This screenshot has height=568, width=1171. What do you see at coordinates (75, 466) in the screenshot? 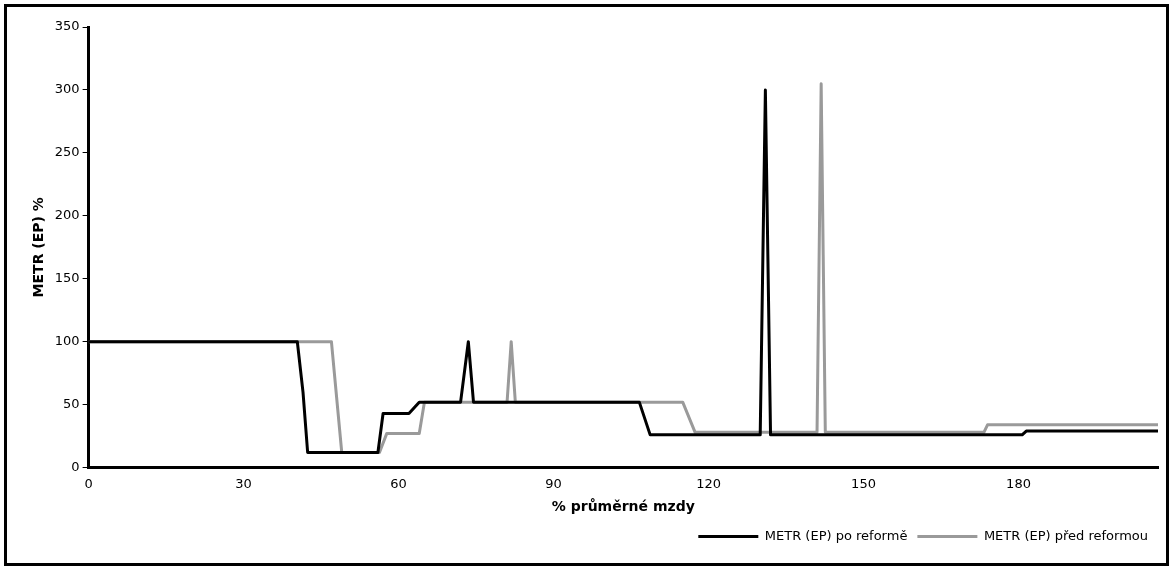
I see `y-tick-label: 0` at bounding box center [75, 466].